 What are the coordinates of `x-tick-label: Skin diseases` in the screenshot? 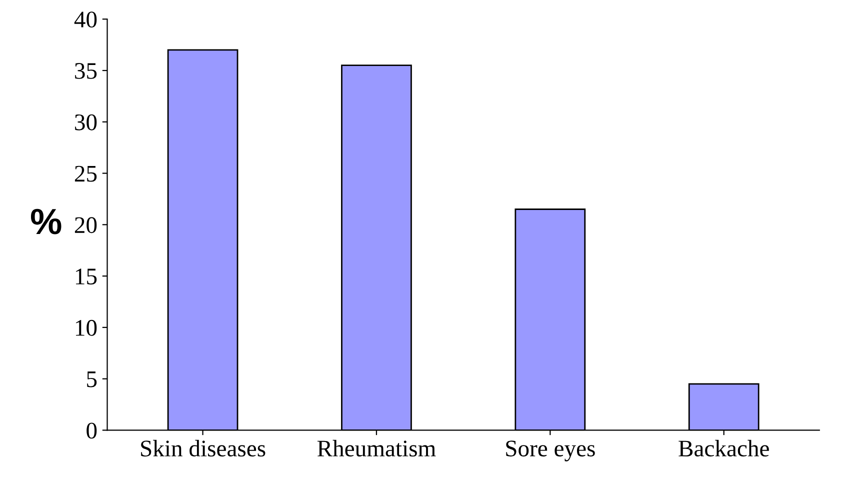 It's located at (203, 448).